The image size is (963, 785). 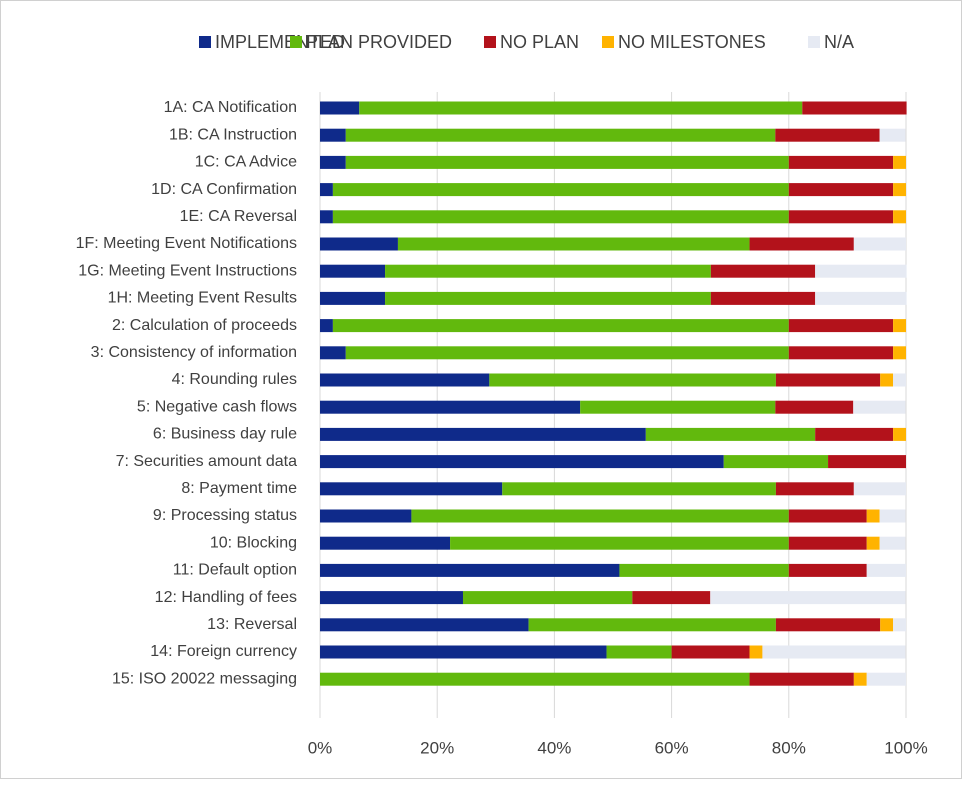 What do you see at coordinates (239, 488) in the screenshot?
I see `y-tick-label: 8: Payment time` at bounding box center [239, 488].